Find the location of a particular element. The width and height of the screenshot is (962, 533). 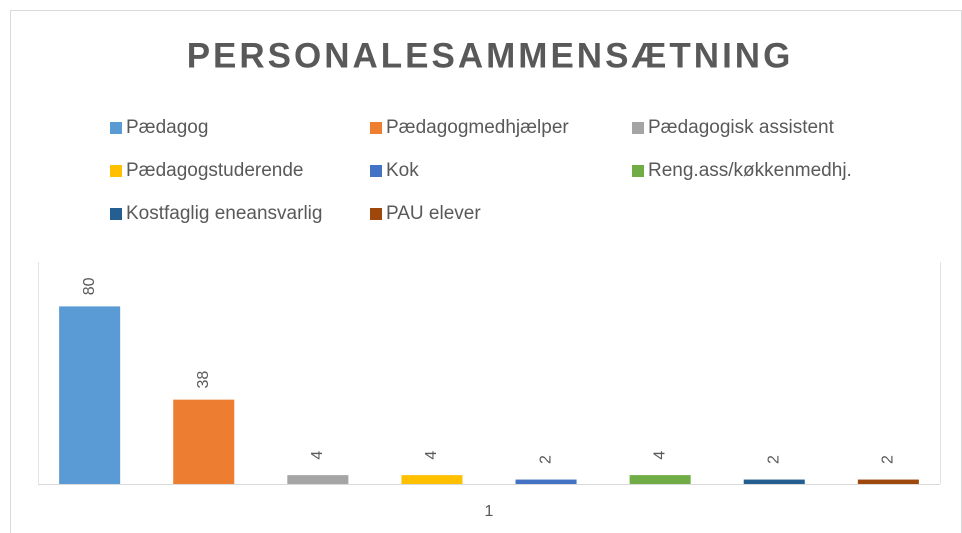

chart-title: PERSONALESAMMENSÆTNING is located at coordinates (490, 55).